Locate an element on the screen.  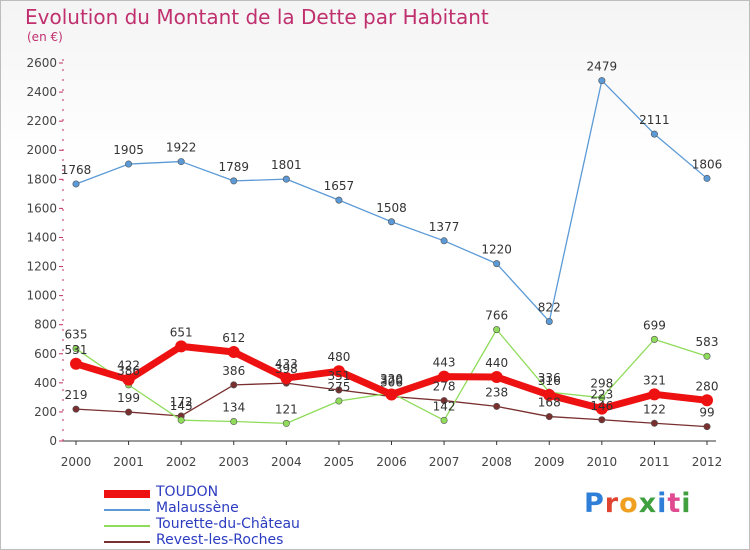
y-tick-label: 1200 is located at coordinates (41, 267).